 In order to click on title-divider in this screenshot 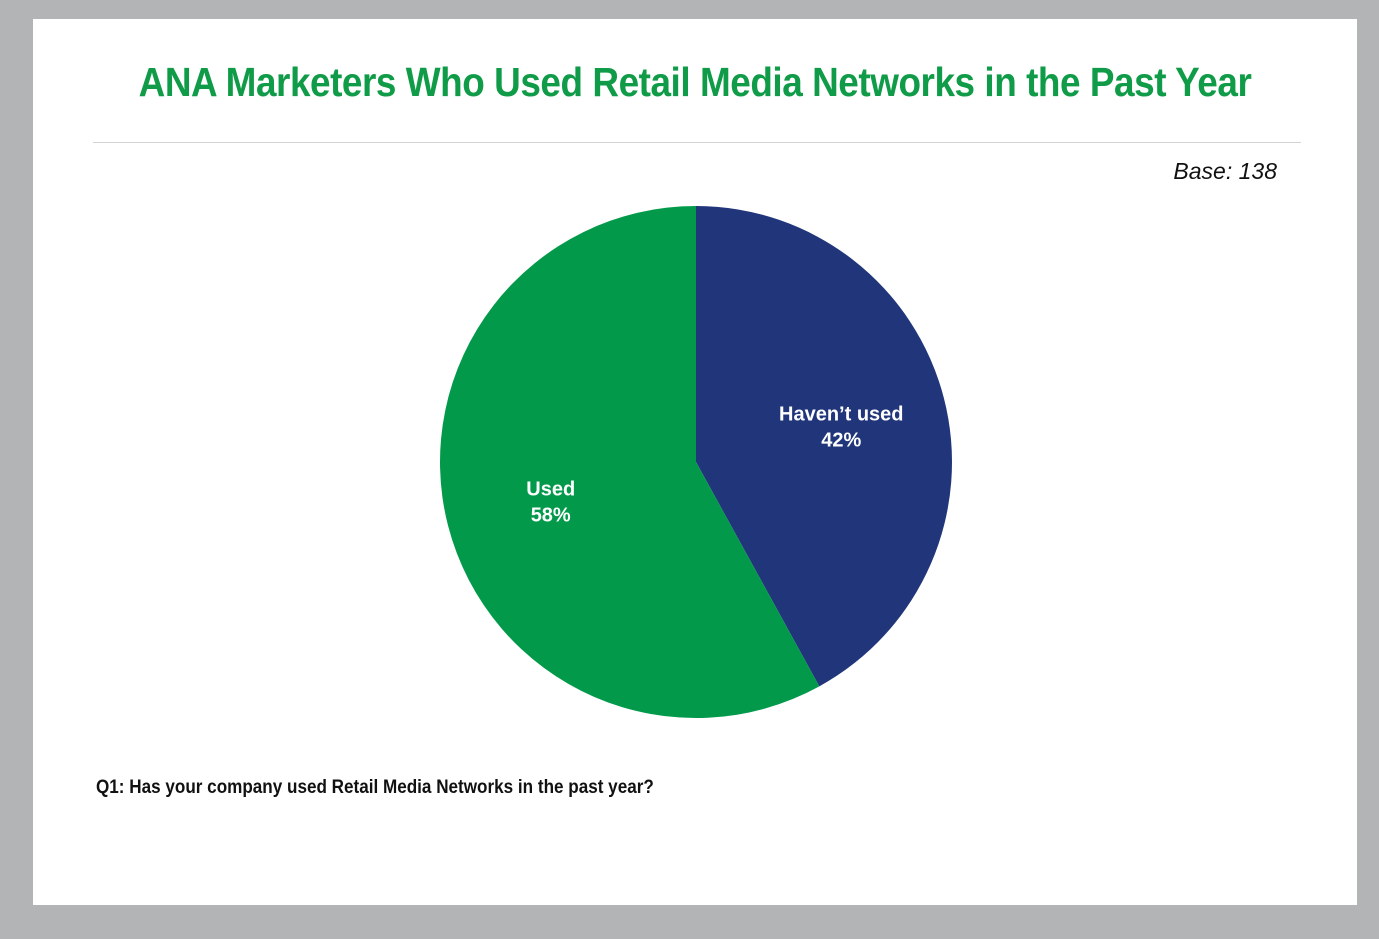, I will do `click(697, 142)`.